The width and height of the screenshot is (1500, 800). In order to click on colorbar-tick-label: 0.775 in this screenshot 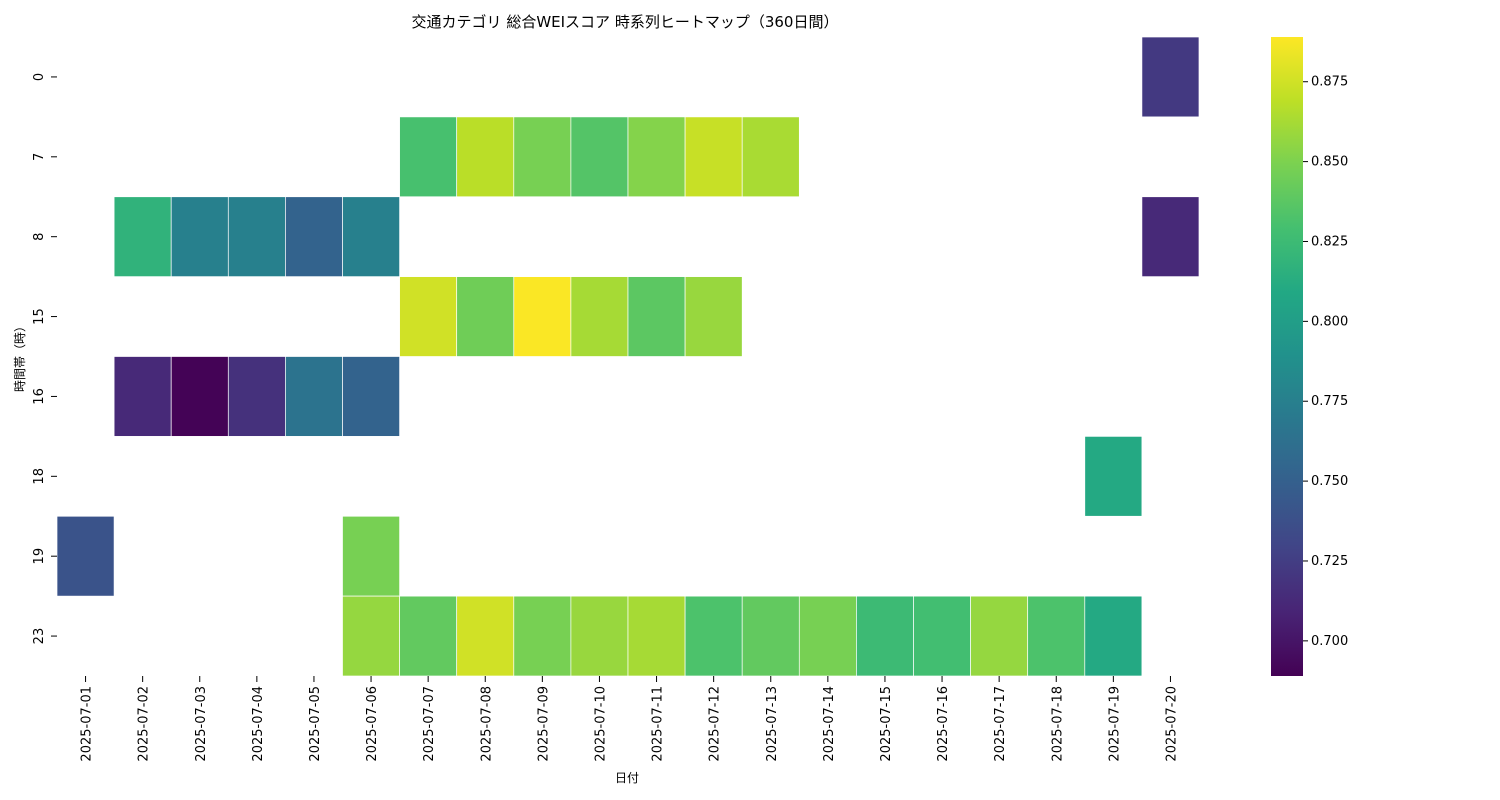, I will do `click(1329, 401)`.